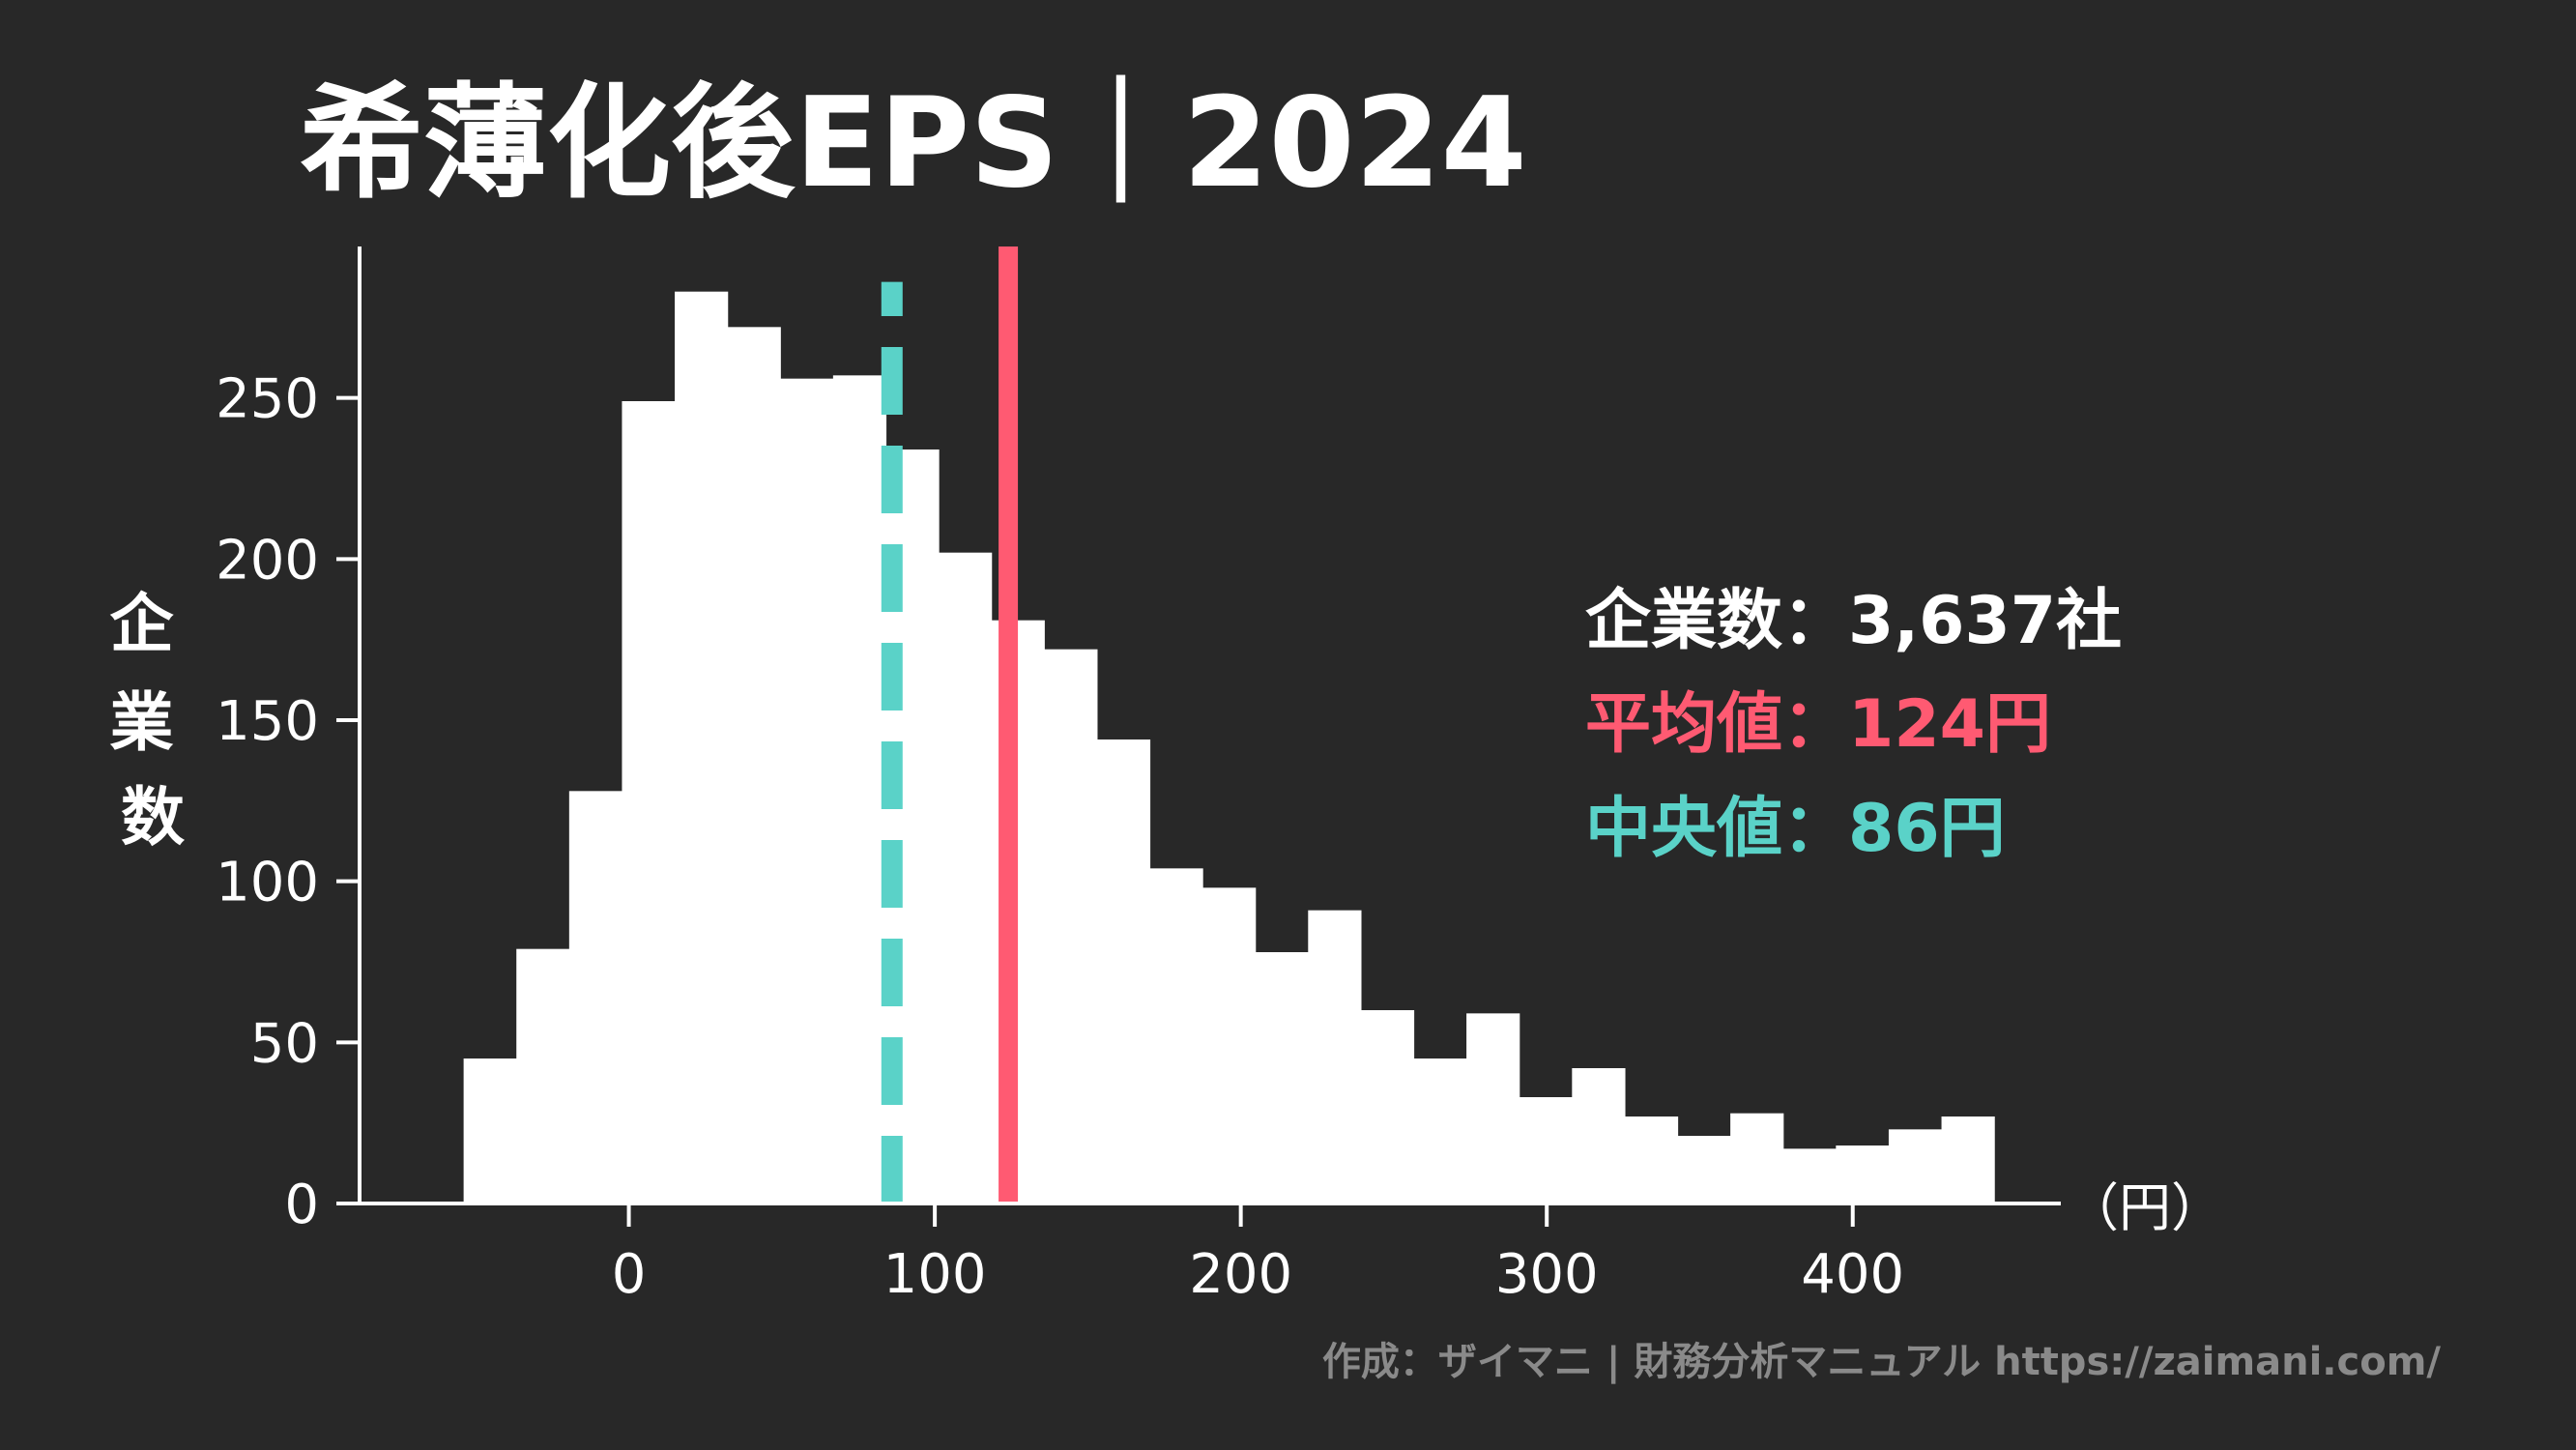 This screenshot has height=1450, width=2576. I want to click on stat-companies: 企業数：3,637社, so click(1853, 621).